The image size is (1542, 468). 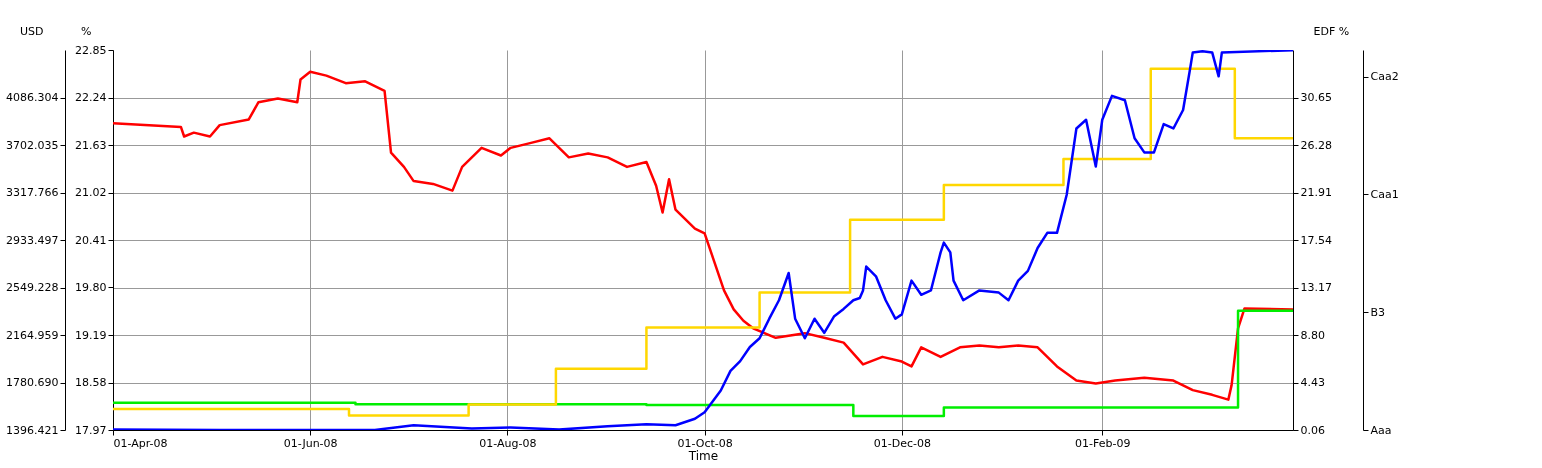 What do you see at coordinates (310, 443) in the screenshot?
I see `x-tick-label: 01-Jun-08` at bounding box center [310, 443].